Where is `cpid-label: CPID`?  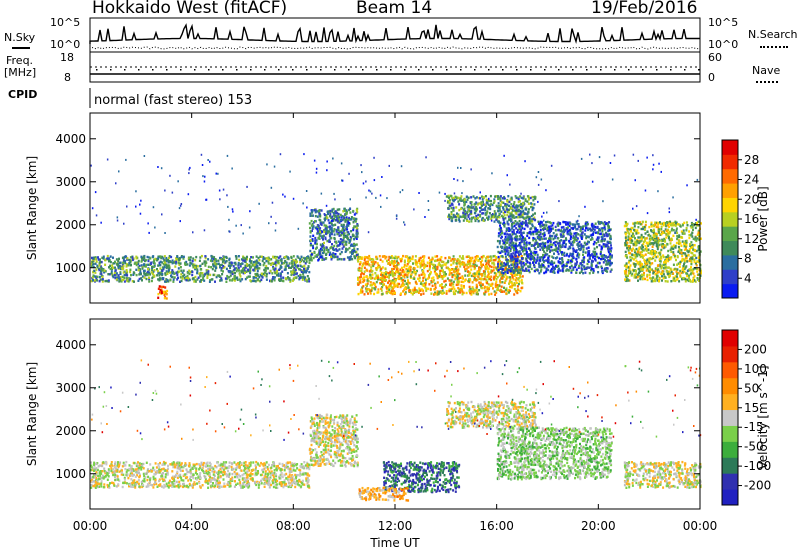
cpid-label: CPID is located at coordinates (23, 94).